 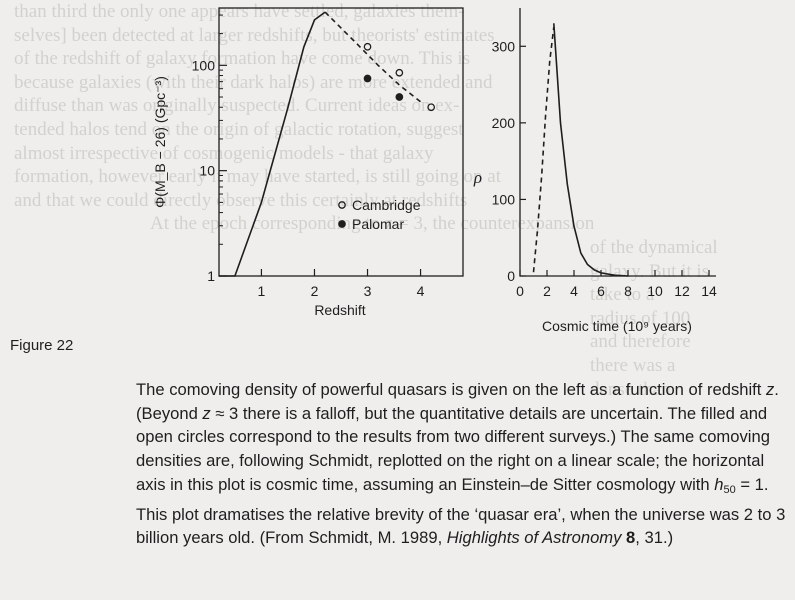 What do you see at coordinates (457, 401) in the screenshot?
I see `caption-text-2: . (Beyond` at bounding box center [457, 401].